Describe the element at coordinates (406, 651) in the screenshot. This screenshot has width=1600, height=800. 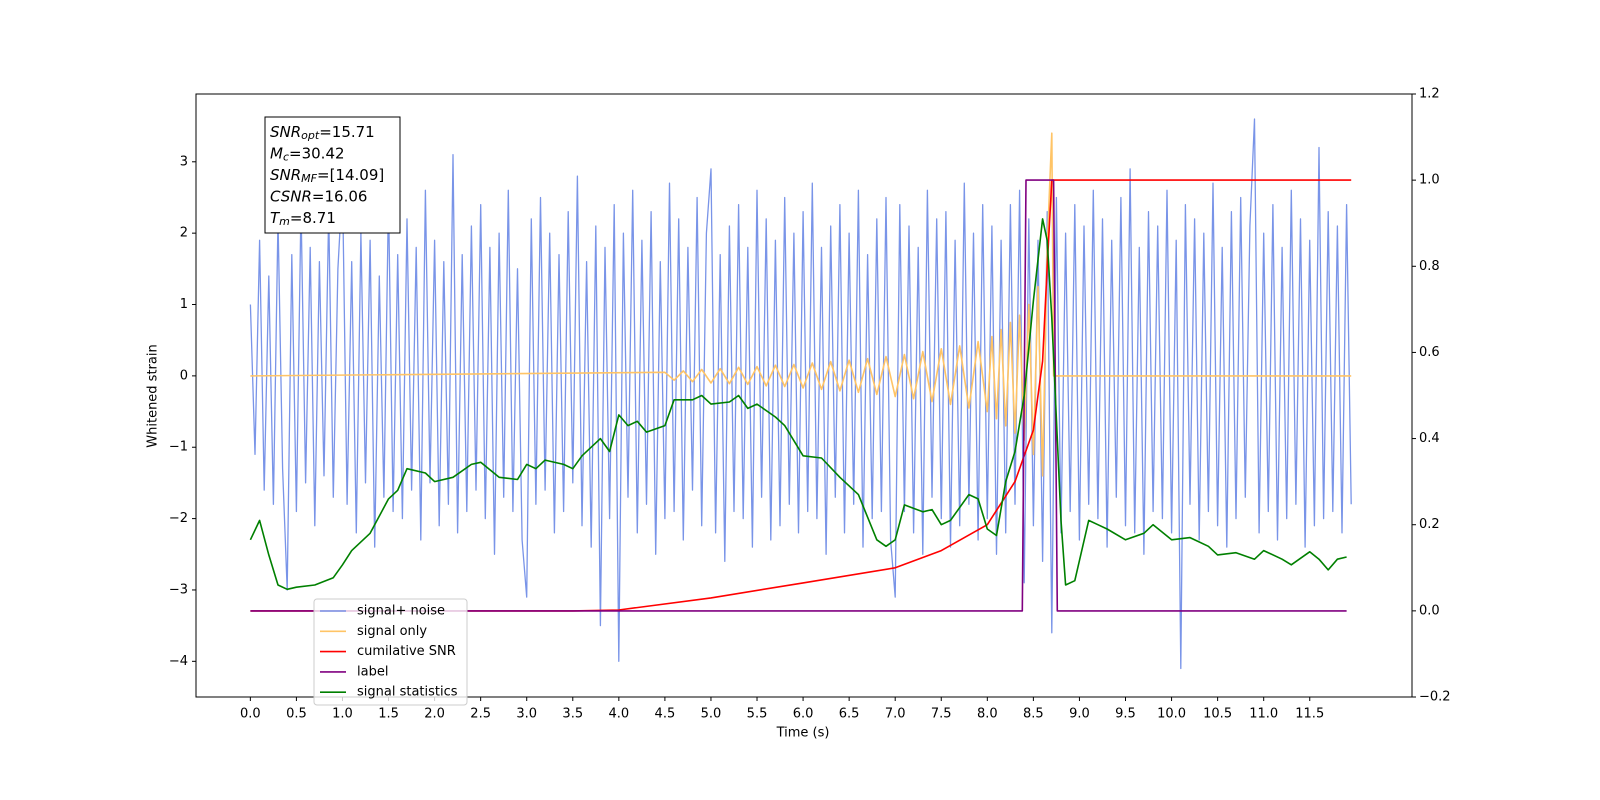
I see `legend-label: cumilative SNR` at that location.